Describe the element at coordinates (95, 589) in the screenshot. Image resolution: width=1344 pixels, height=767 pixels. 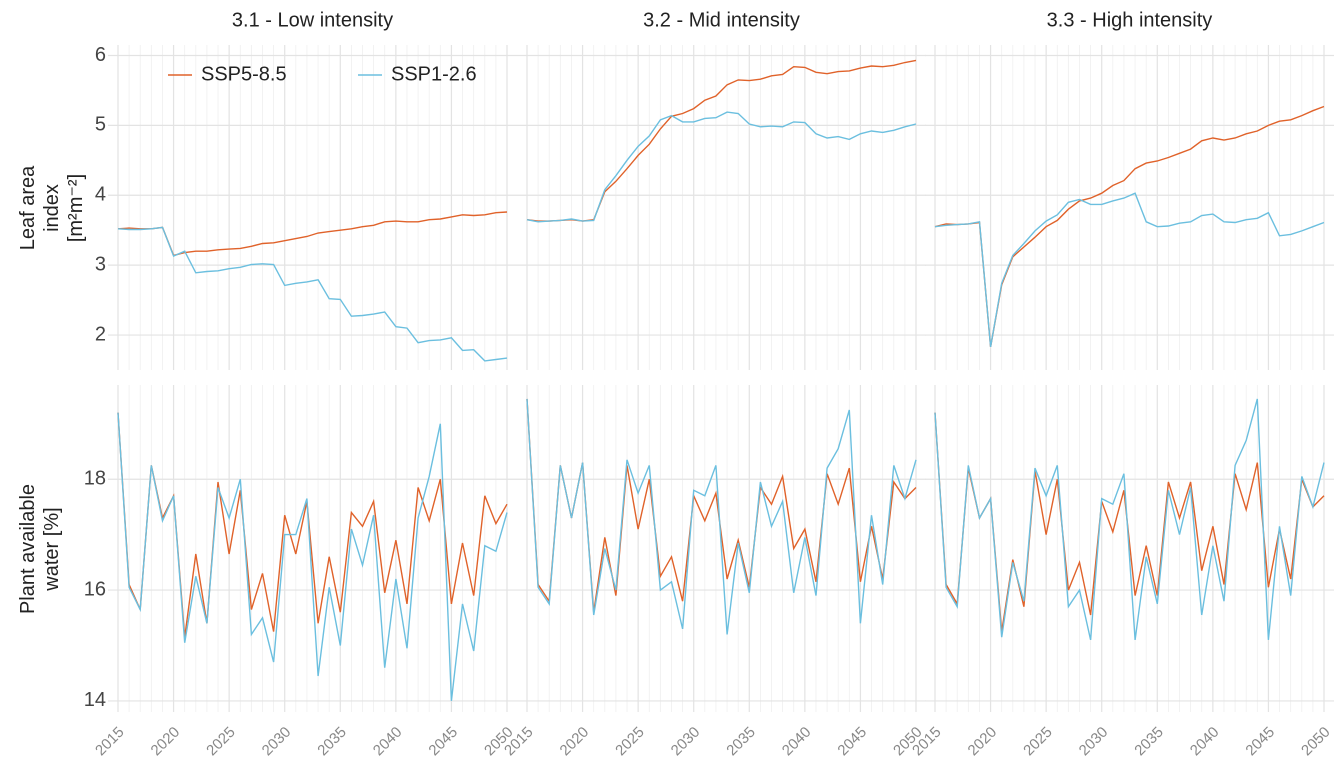
I see `y-tick-label: 16` at that location.